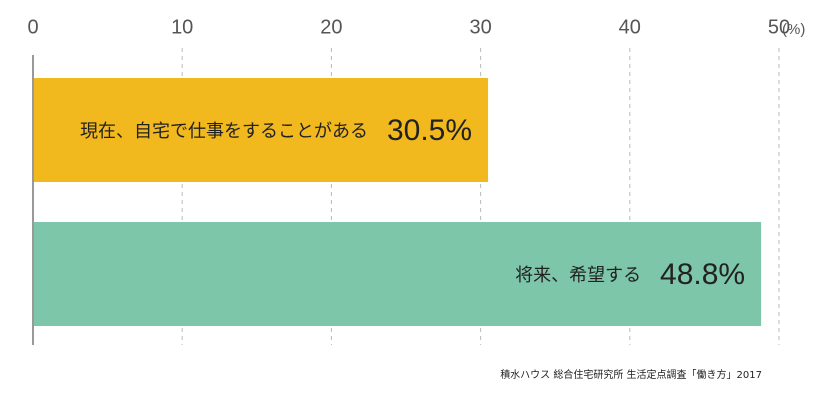 This screenshot has height=400, width=840. I want to click on x-tick-label: 0, so click(32, 27).